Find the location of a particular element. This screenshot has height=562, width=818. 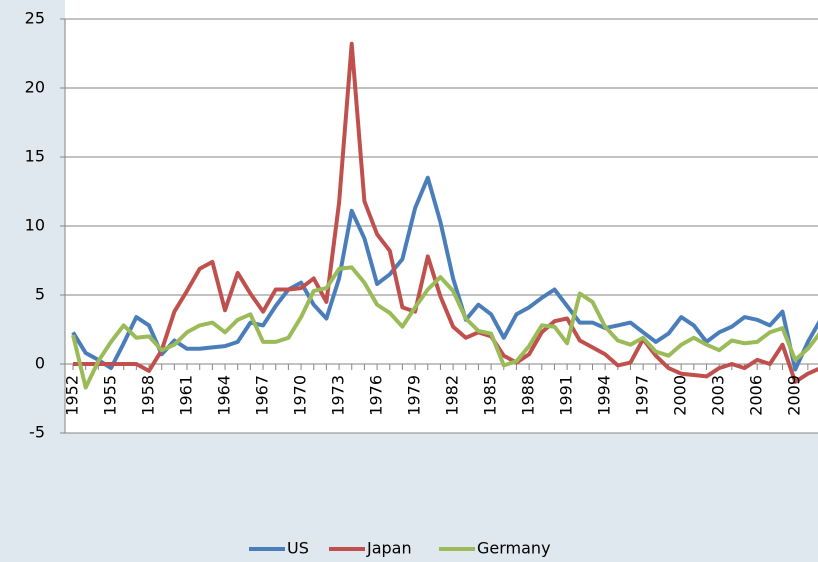

y-tick-label: 25 is located at coordinates (35, 18).